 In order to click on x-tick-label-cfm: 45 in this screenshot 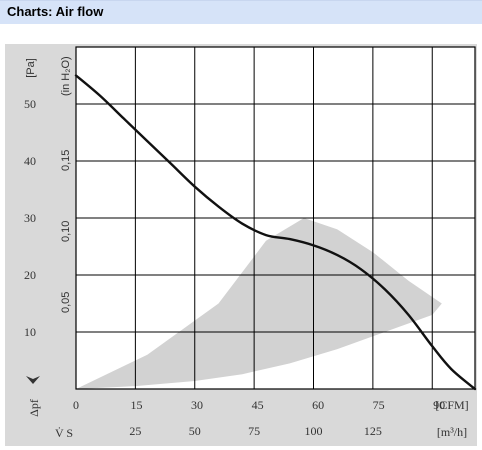, I will do `click(258, 405)`.